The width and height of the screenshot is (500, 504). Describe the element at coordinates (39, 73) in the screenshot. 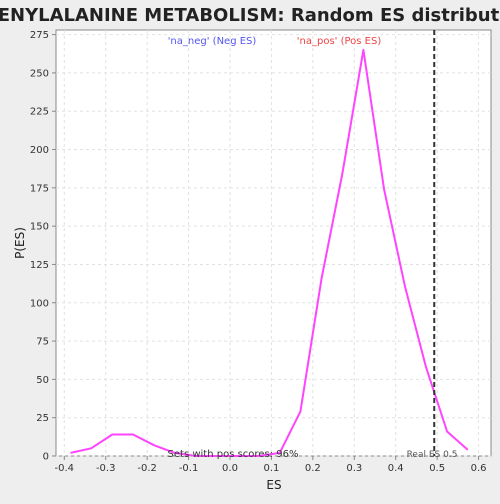

I see `y-tick-label: 250` at that location.